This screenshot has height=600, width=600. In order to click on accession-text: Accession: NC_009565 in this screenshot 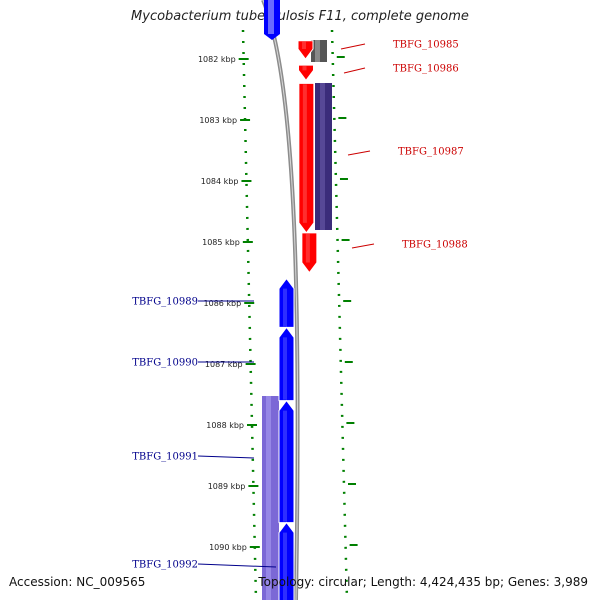, I will do `click(77, 582)`.